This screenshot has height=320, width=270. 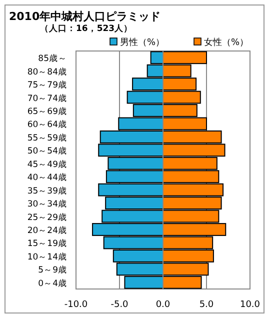 What do you see at coordinates (206, 305) in the screenshot?
I see `x-tick-label: 5.0` at bounding box center [206, 305].